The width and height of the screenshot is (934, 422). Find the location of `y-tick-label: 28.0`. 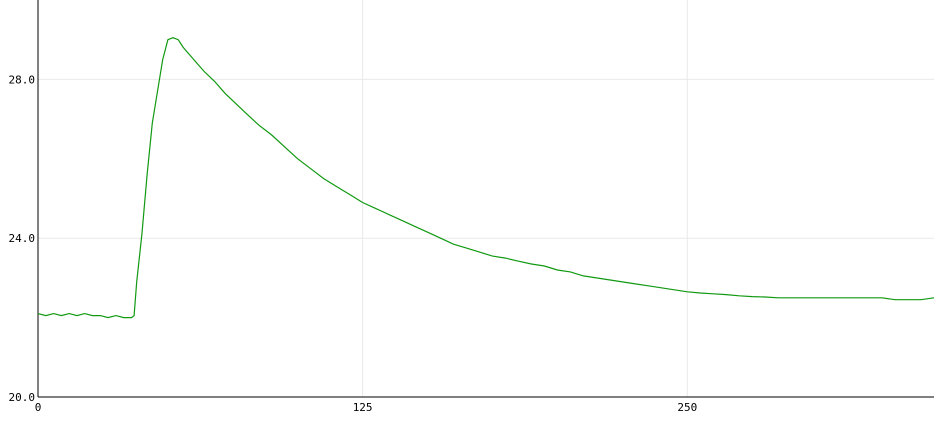

y-tick-label: 28.0 is located at coordinates (22, 79).